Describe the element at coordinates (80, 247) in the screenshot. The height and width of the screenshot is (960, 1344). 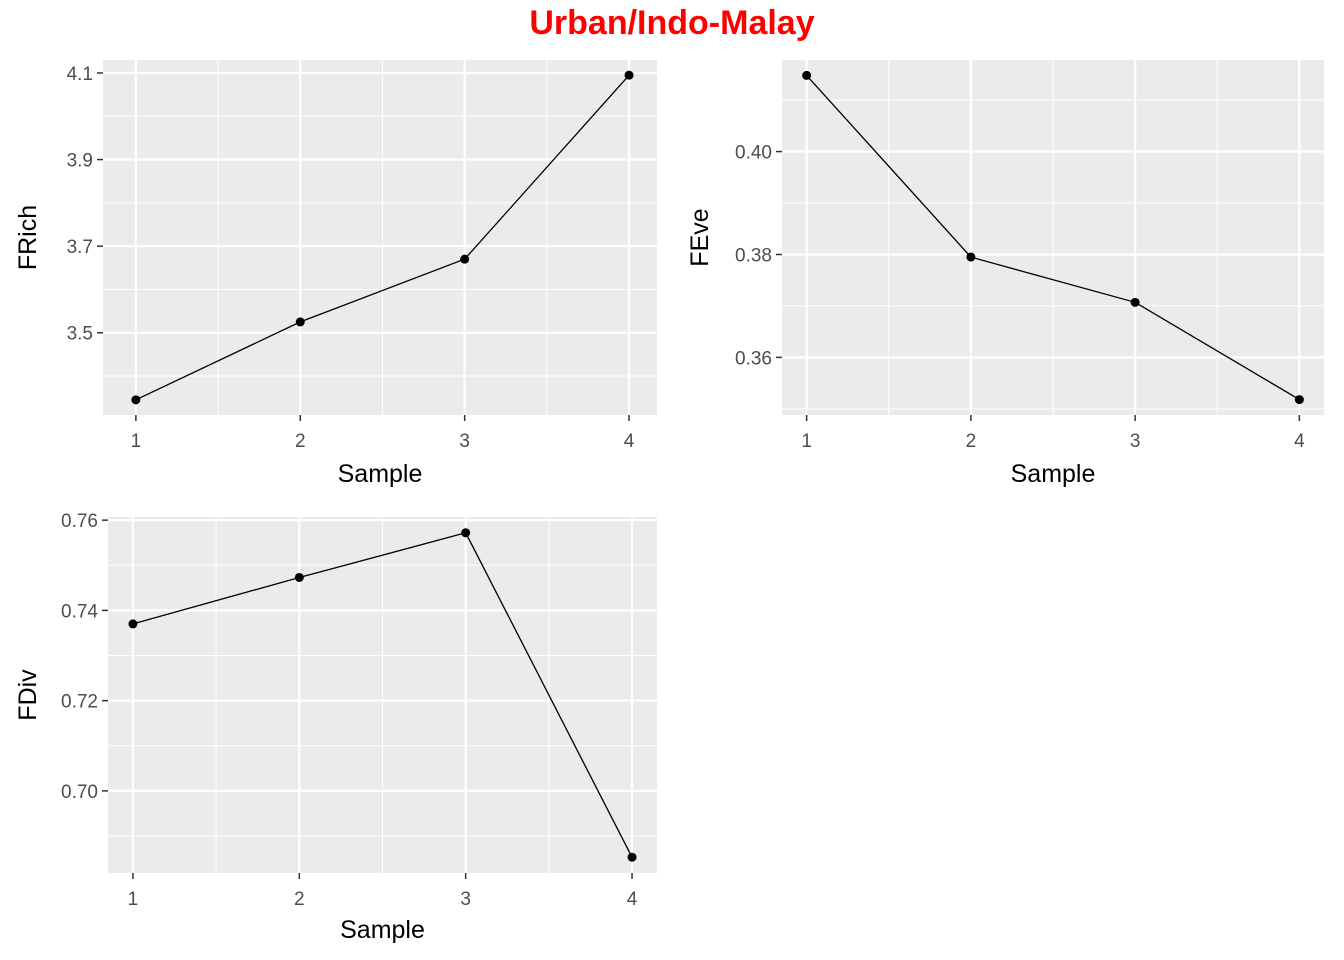
I see `panel-1-y-tick-label: 3.7` at that location.